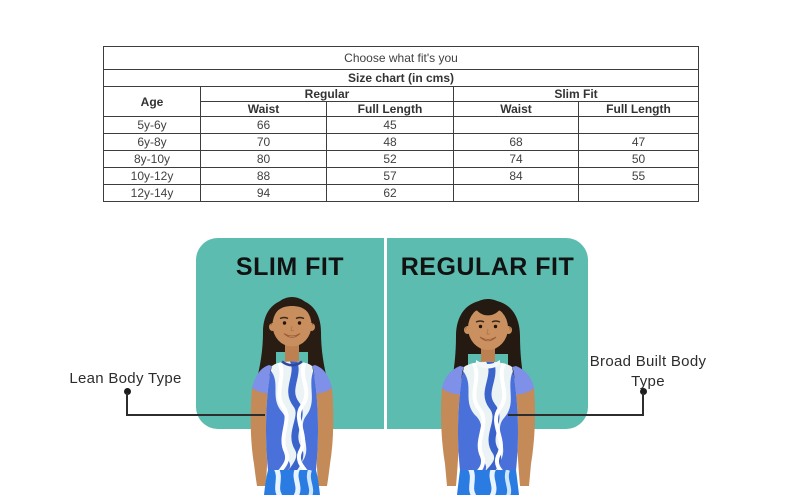 The height and width of the screenshot is (495, 800). Describe the element at coordinates (127, 404) in the screenshot. I see `lean-callout-line-vertical` at that location.